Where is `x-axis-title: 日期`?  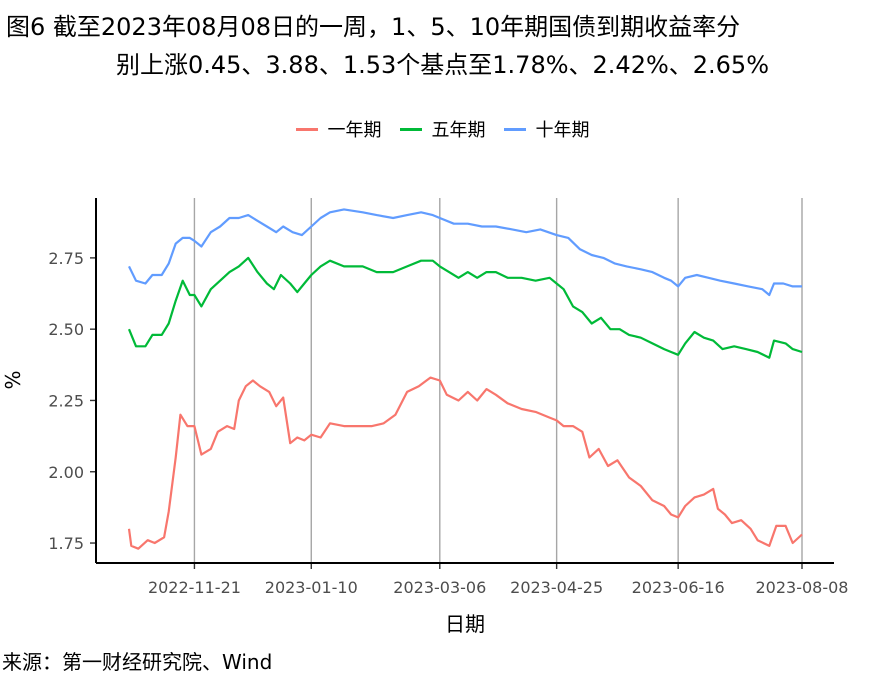
x-axis-title: 日期 is located at coordinates (465, 624).